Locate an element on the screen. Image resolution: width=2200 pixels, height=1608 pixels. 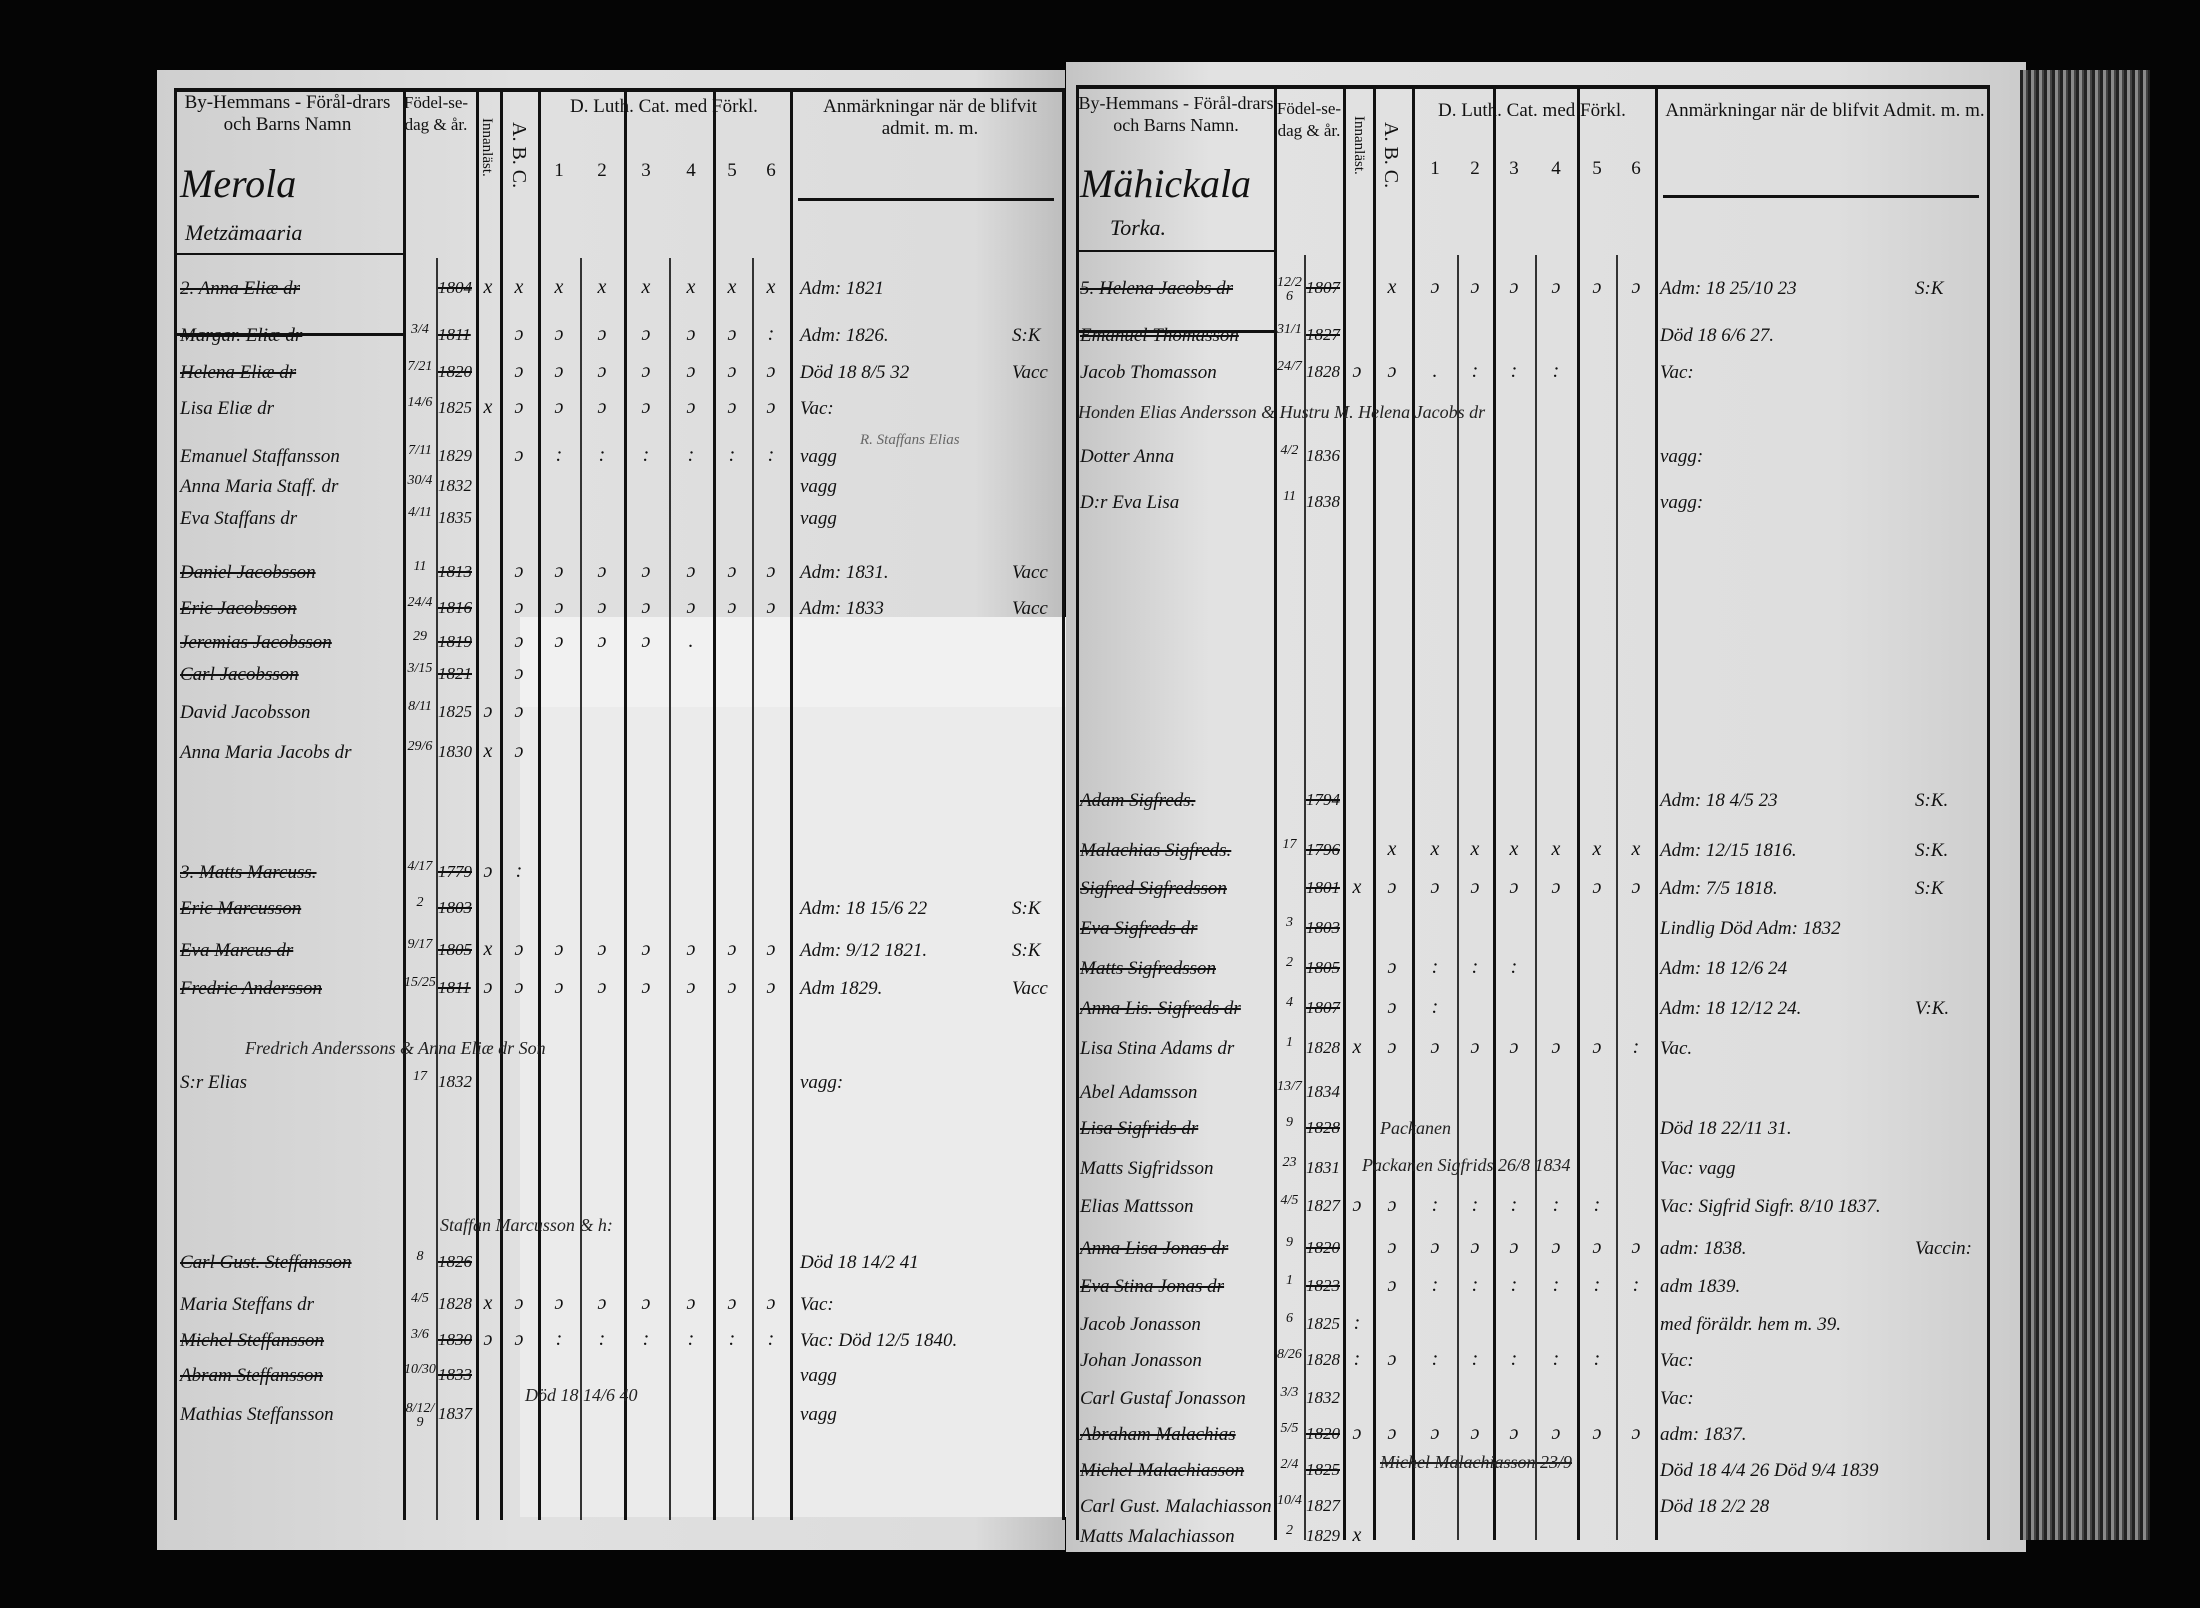
birth-day: 4/2 is located at coordinates (1289, 450).